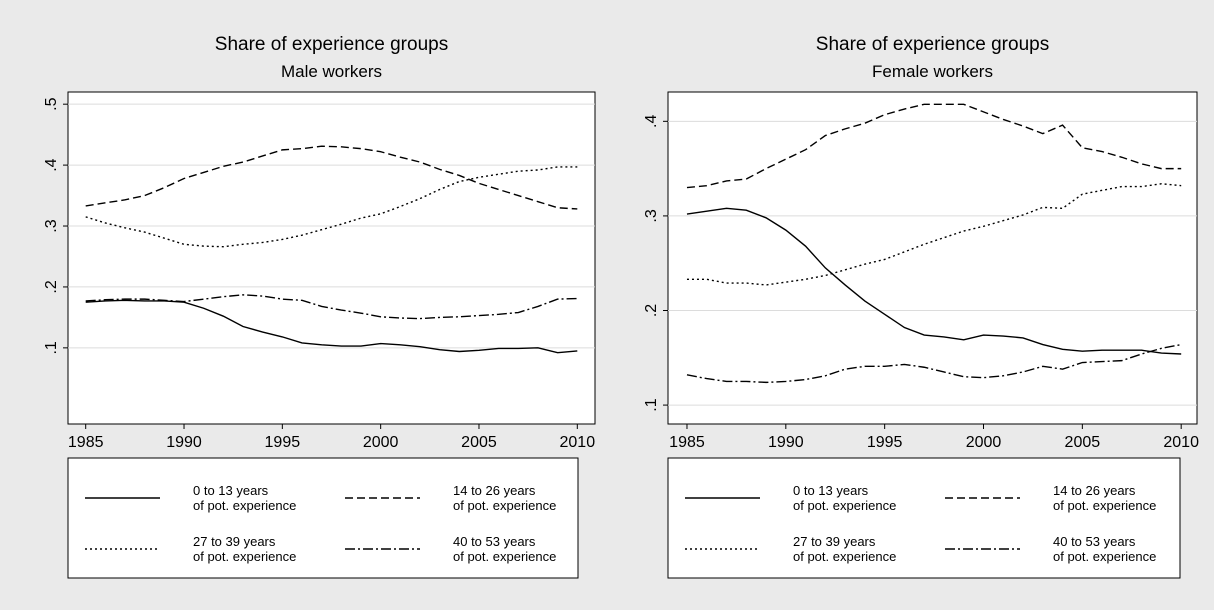 Image resolution: width=1214 pixels, height=610 pixels. I want to click on y-tick-label: .5, so click(51, 103).